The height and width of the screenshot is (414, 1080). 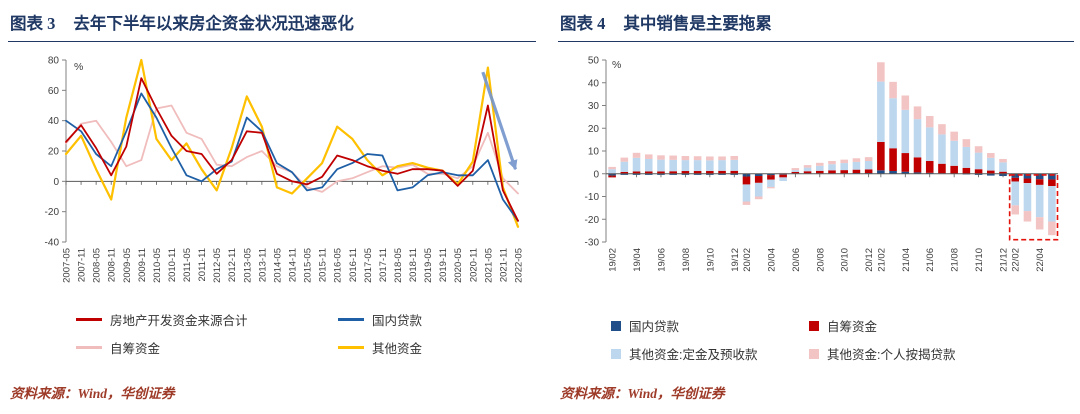 I want to click on legend-item-other-funds: 其他资金, so click(x=403, y=347).